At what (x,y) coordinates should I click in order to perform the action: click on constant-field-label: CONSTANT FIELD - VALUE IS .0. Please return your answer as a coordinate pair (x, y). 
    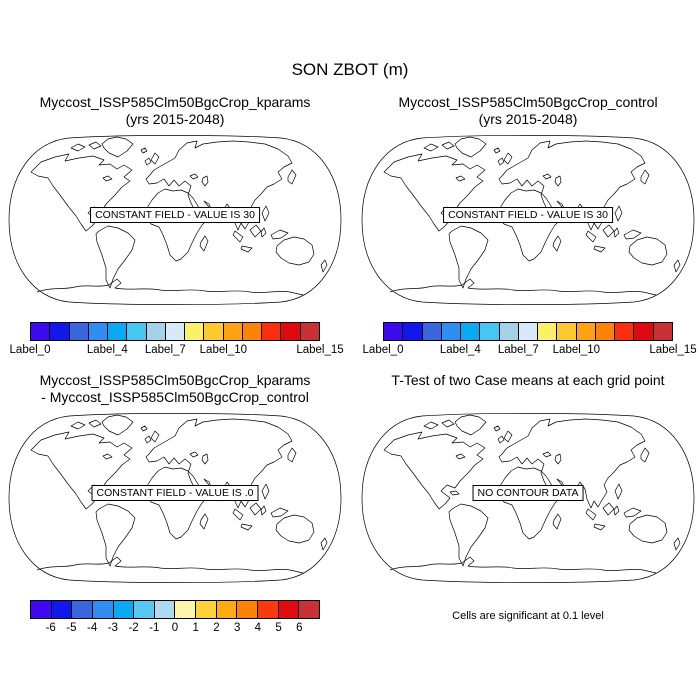
    Looking at the image, I should click on (175, 492).